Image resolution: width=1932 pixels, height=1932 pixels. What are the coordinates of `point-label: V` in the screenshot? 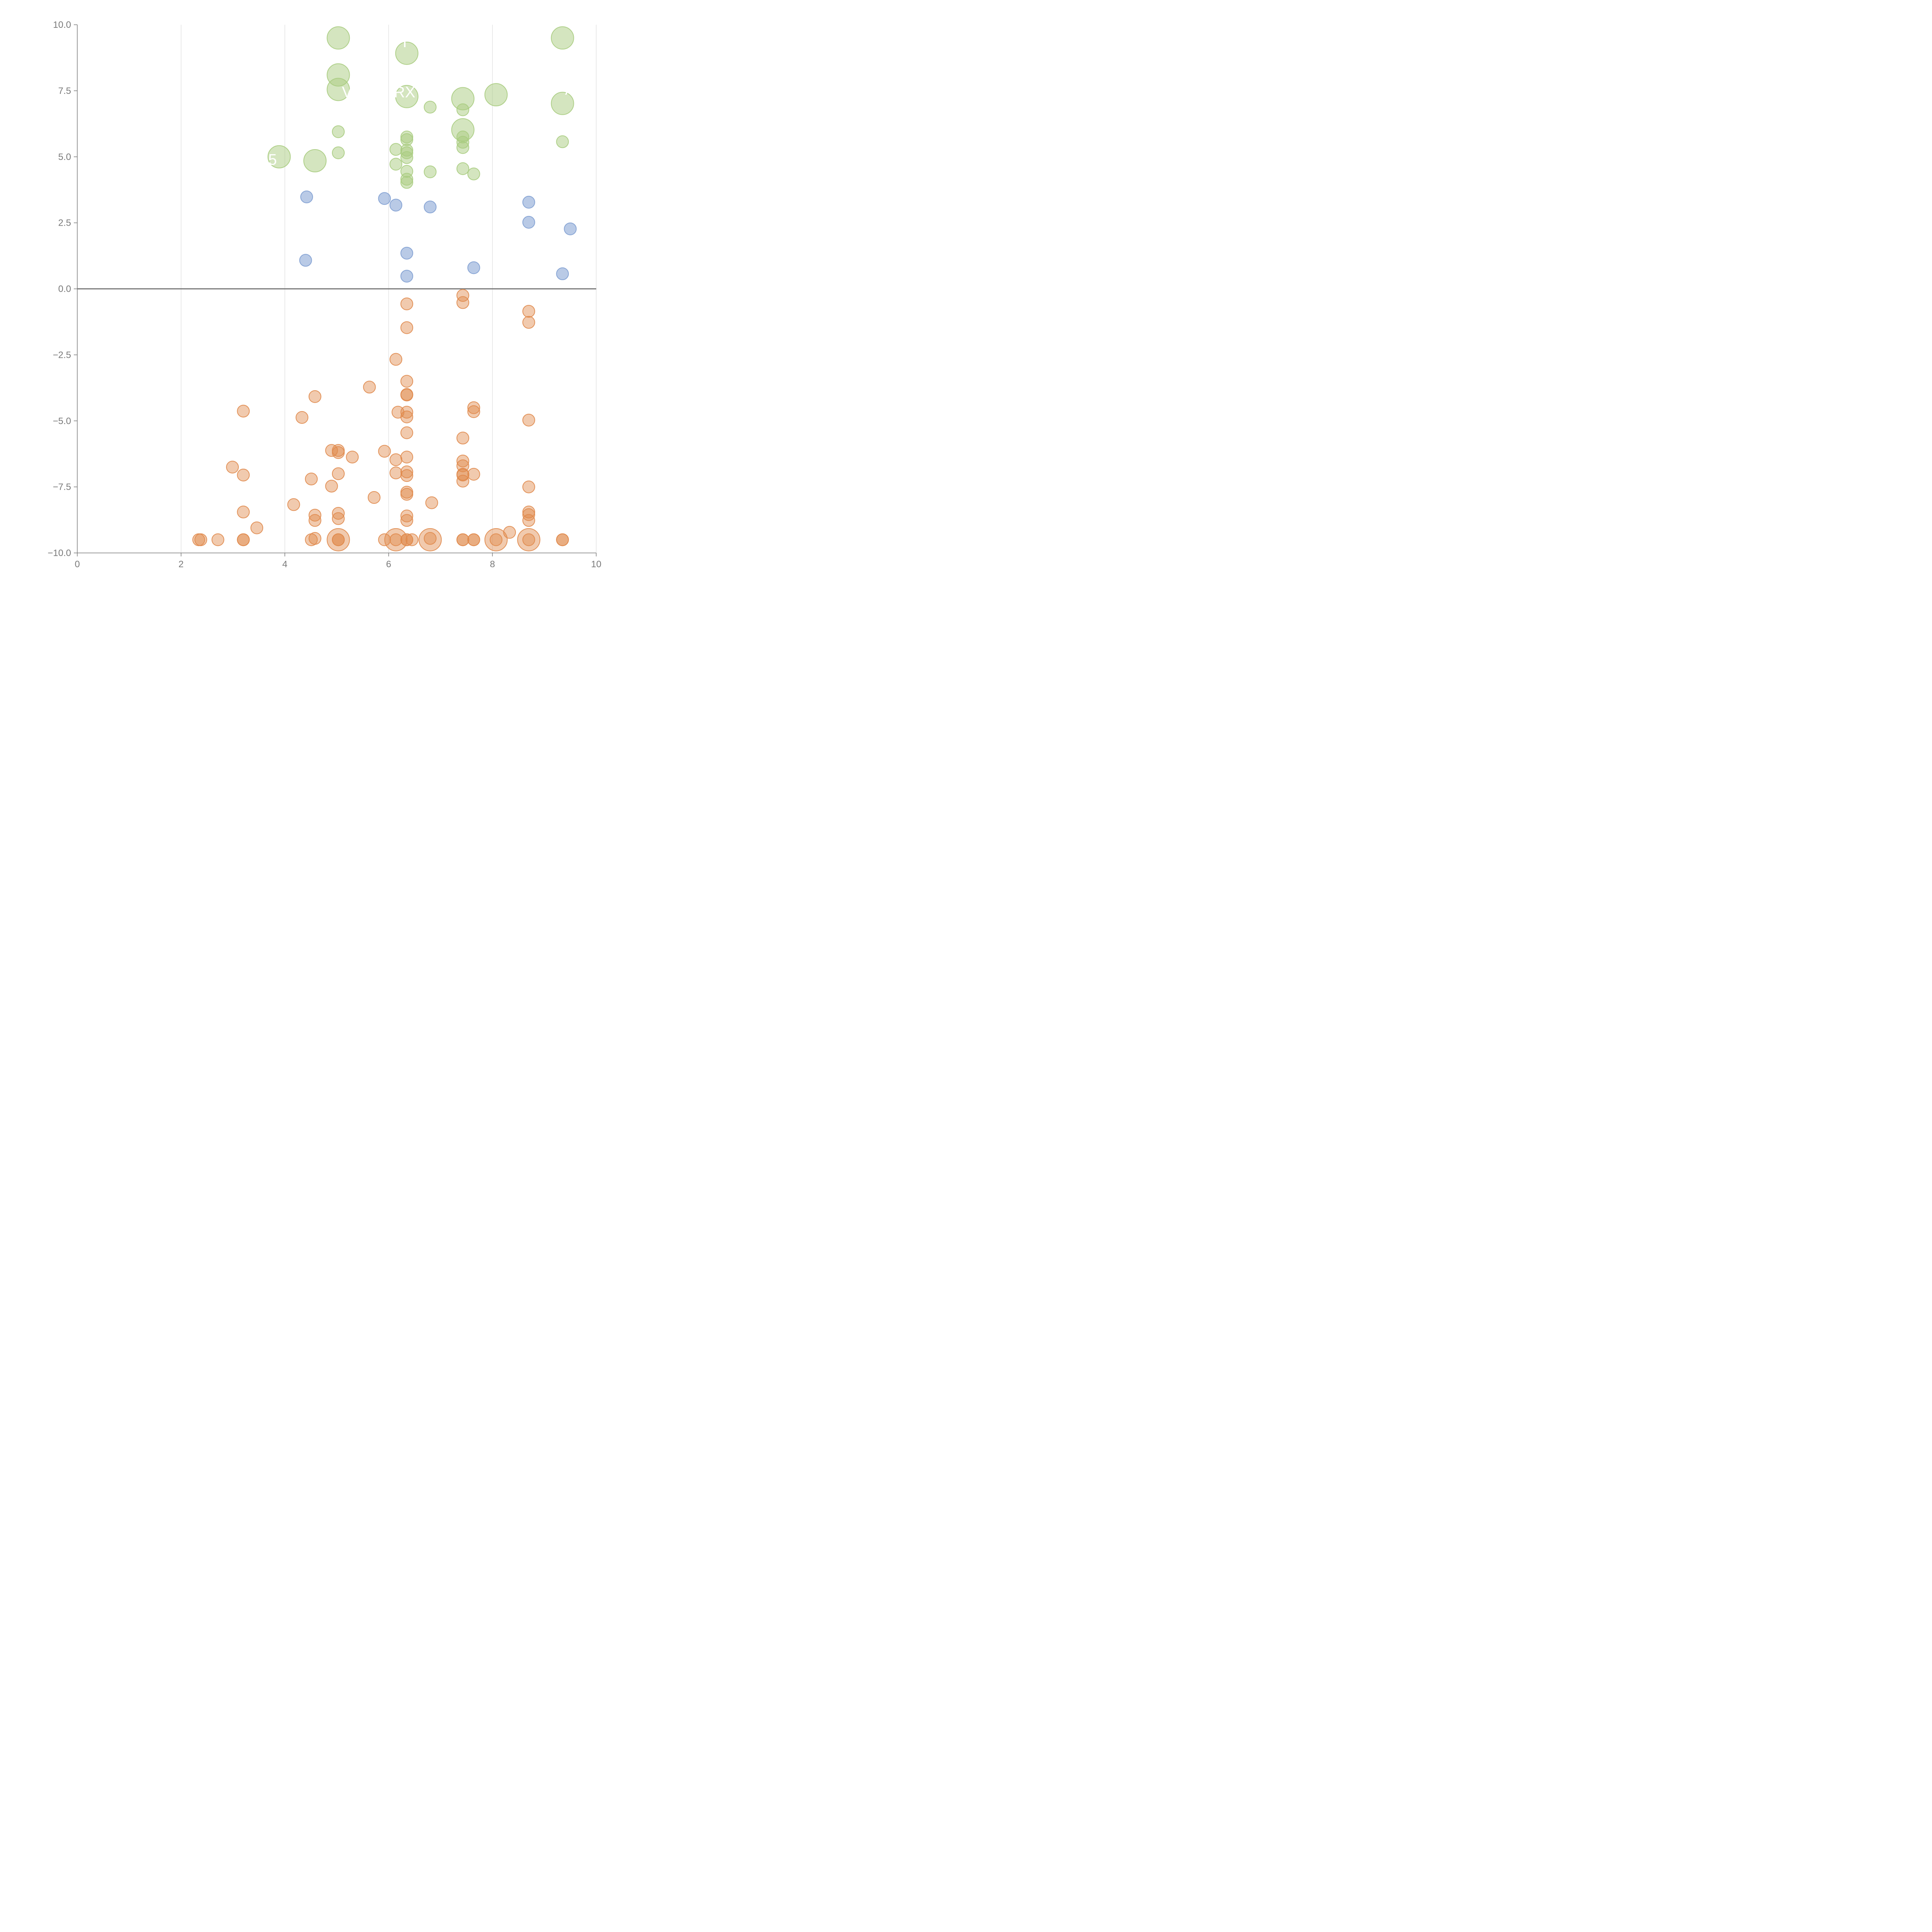 It's located at (425, 55).